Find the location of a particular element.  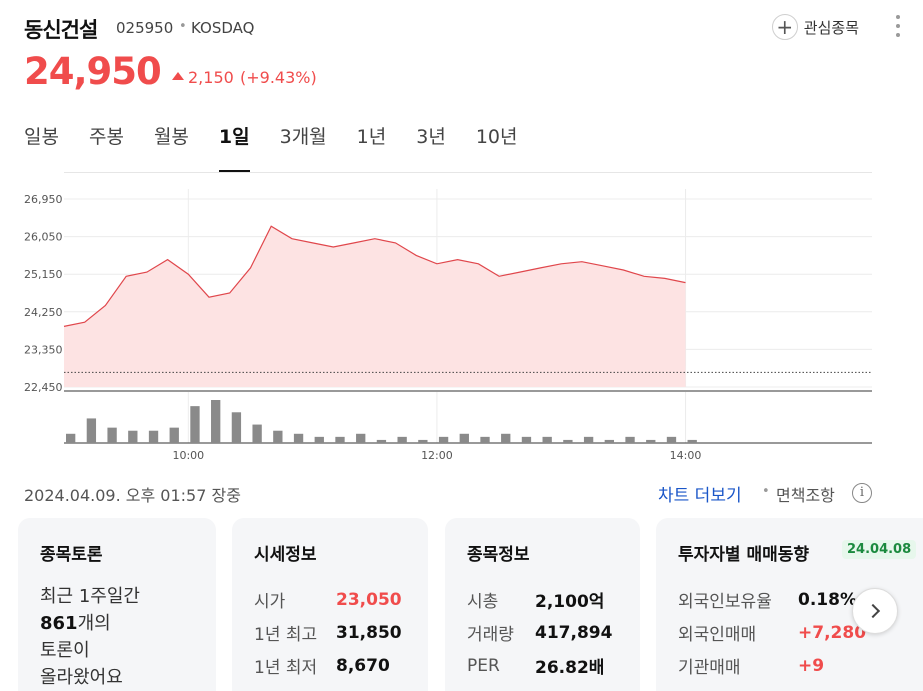

stock-header: 동신건설 025950 • KOSDAQ + 관심종목 is located at coordinates (463, 30).